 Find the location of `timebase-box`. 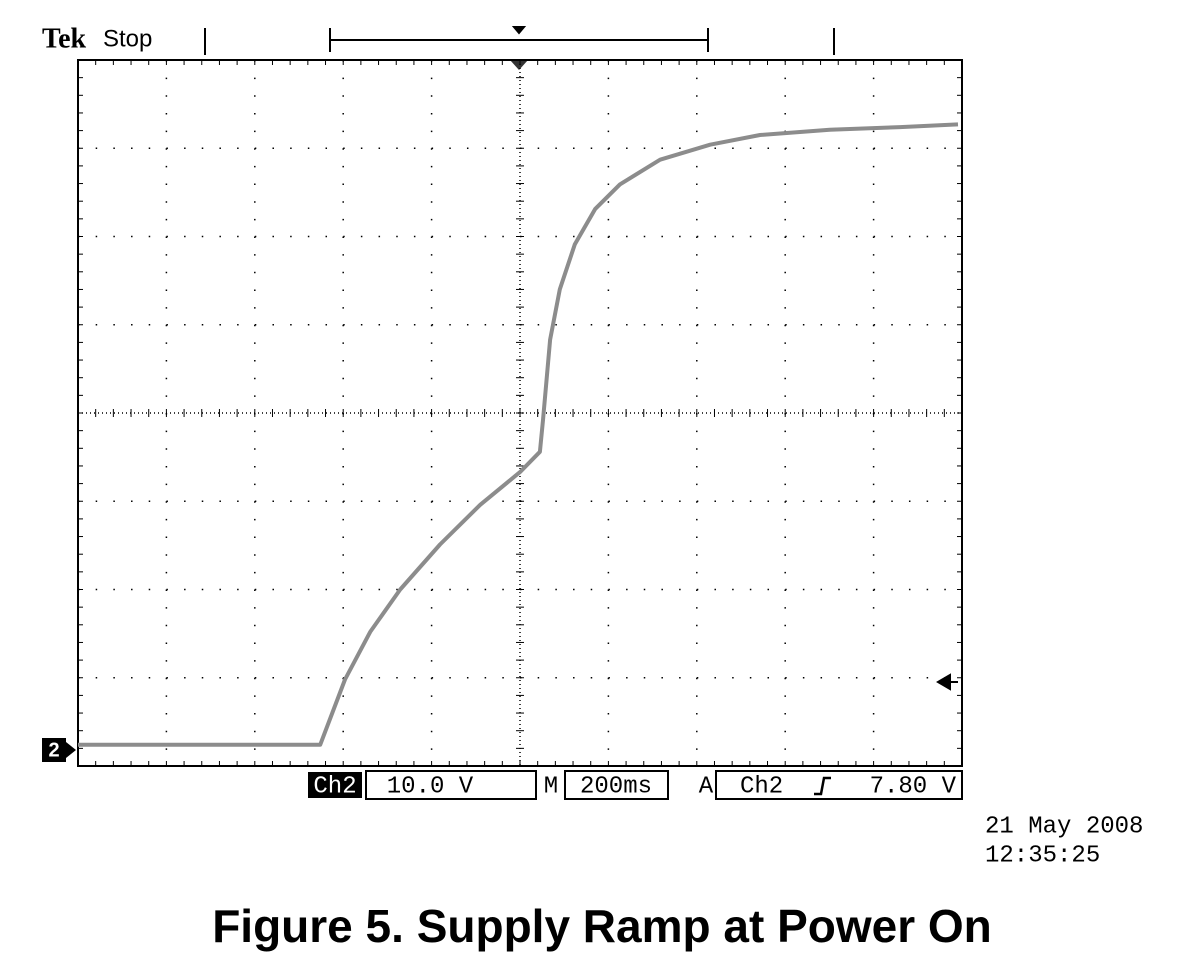

timebase-box is located at coordinates (616, 785).